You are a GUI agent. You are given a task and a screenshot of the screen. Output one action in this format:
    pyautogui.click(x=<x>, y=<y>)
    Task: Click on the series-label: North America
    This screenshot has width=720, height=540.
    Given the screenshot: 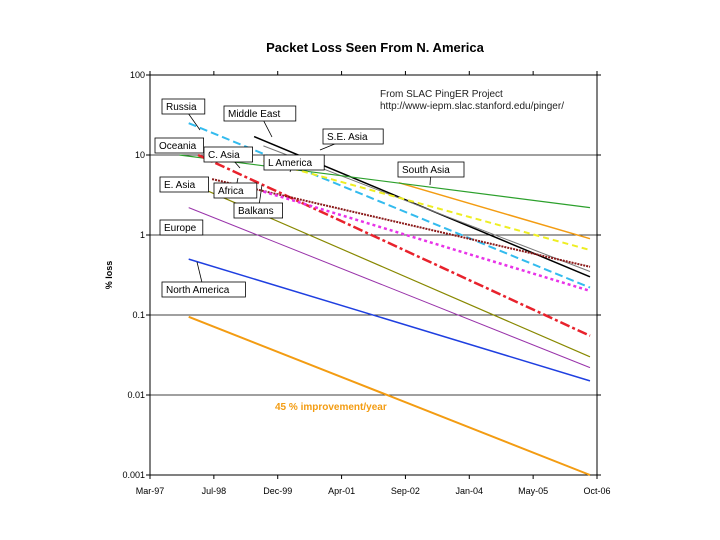 What is the action you would take?
    pyautogui.click(x=198, y=290)
    